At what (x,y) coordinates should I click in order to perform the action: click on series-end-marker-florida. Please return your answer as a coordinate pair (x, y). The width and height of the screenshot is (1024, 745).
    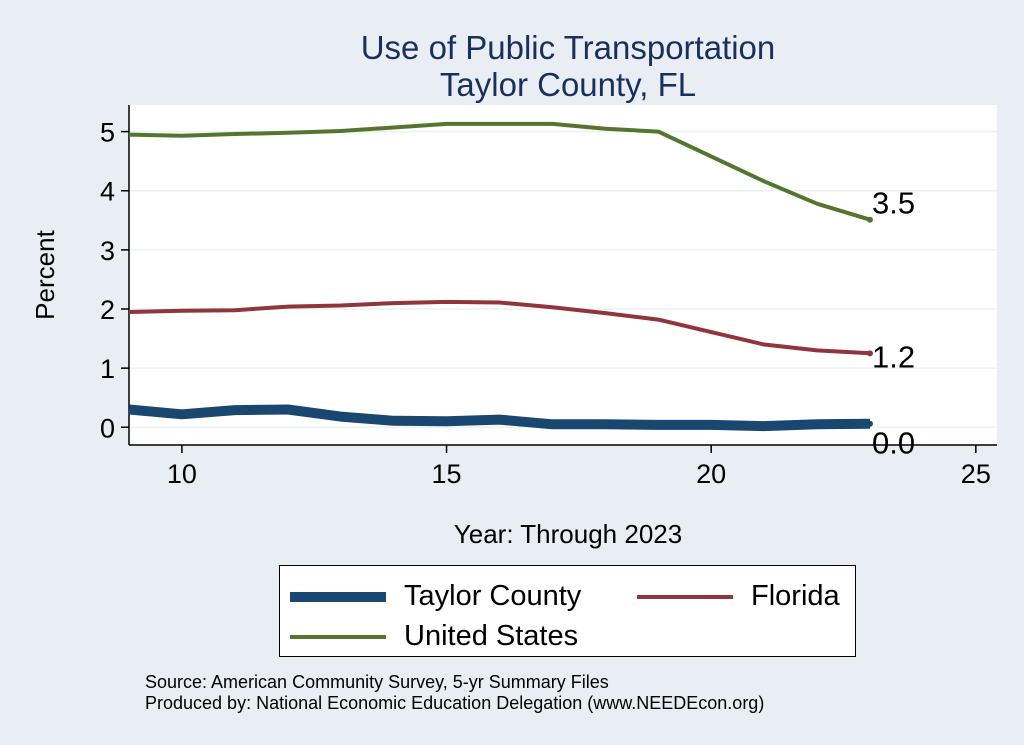
    Looking at the image, I should click on (869, 353).